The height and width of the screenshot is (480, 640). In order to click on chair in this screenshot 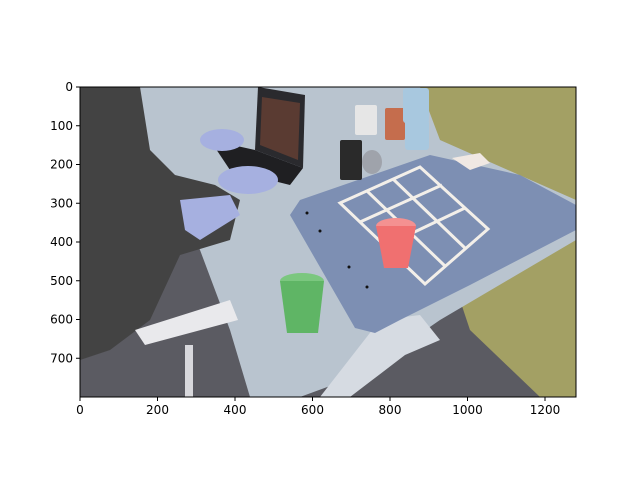, I will do `click(186, 348)`.